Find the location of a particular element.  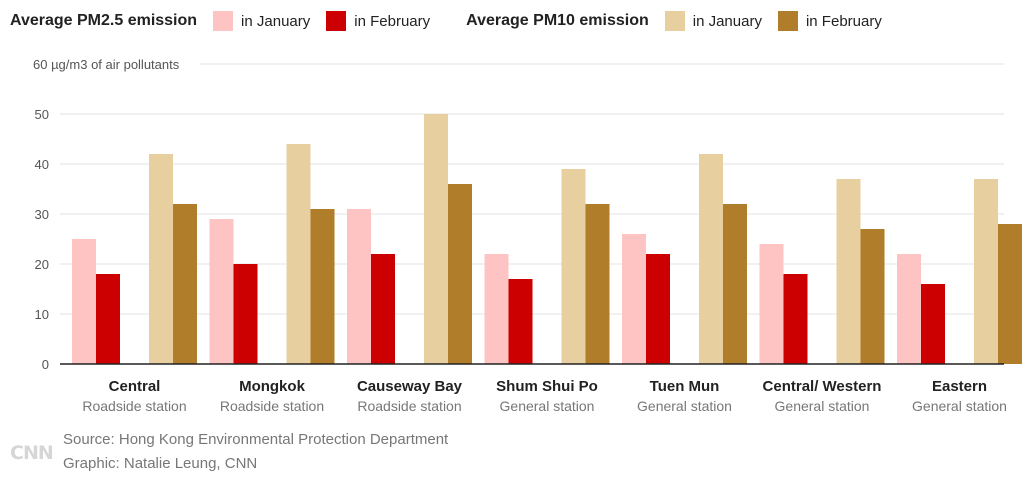

x-subcategory-label-1: Roadside station is located at coordinates (272, 406).